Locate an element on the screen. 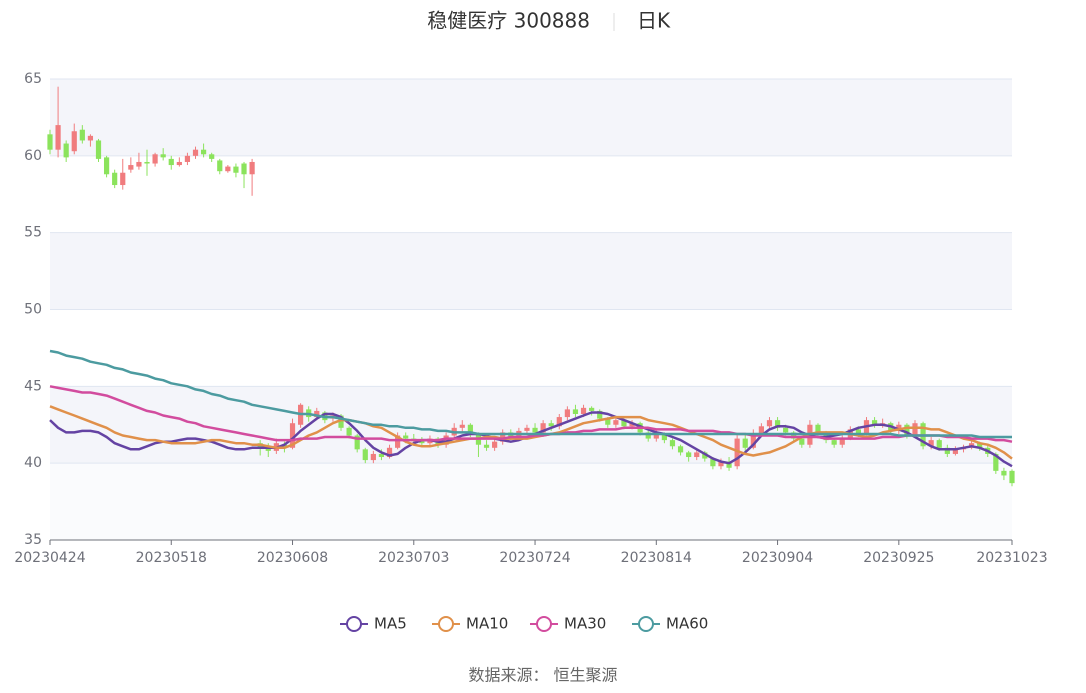 This screenshot has height=693, width=1086. x-tick-label: 20230703 is located at coordinates (413, 558).